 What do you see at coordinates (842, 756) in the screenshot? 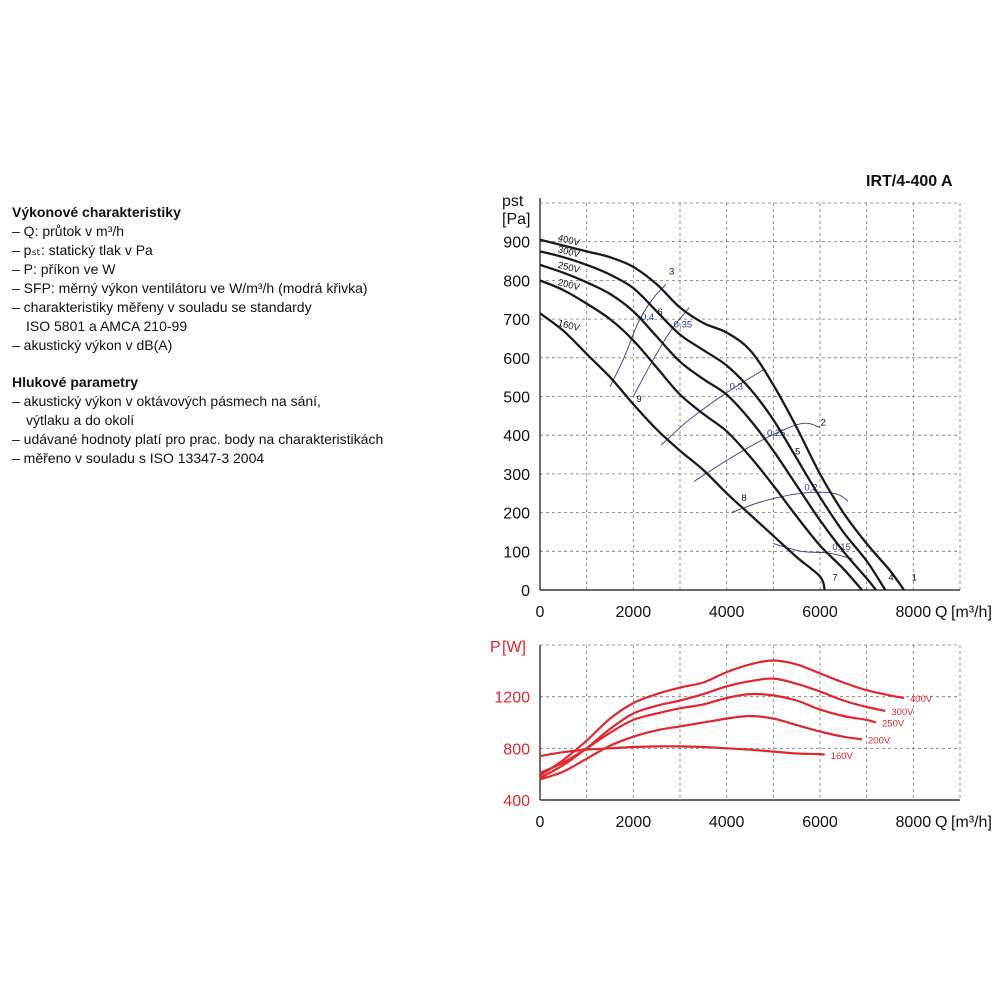
I see `power-series-label: 160V` at bounding box center [842, 756].